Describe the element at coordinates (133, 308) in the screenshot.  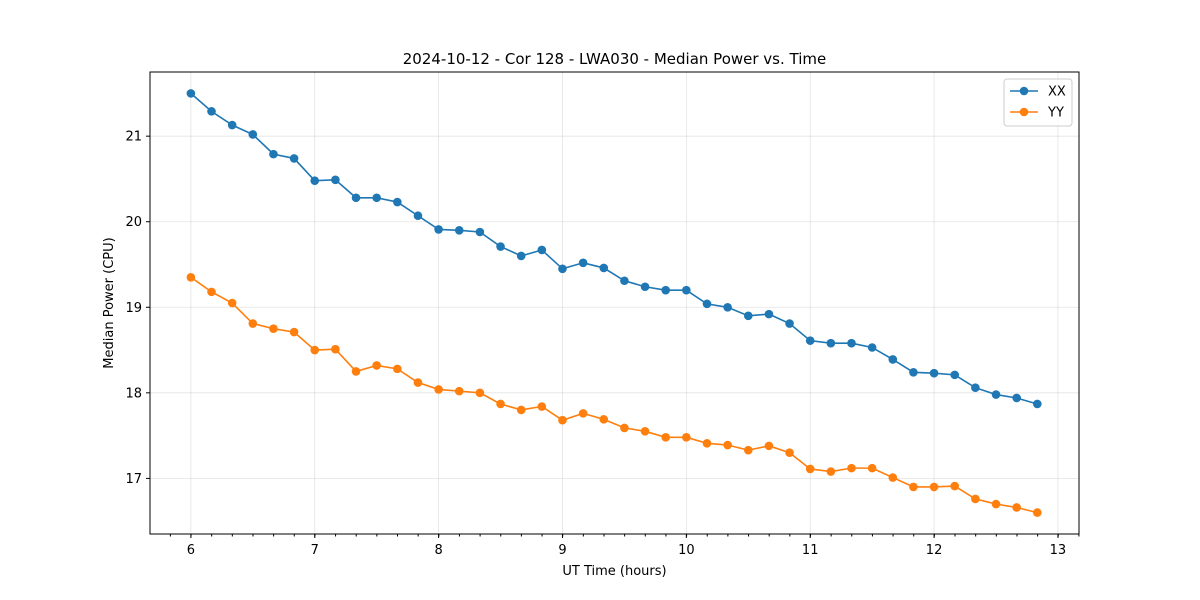
I see `y-tick-label: 19` at that location.